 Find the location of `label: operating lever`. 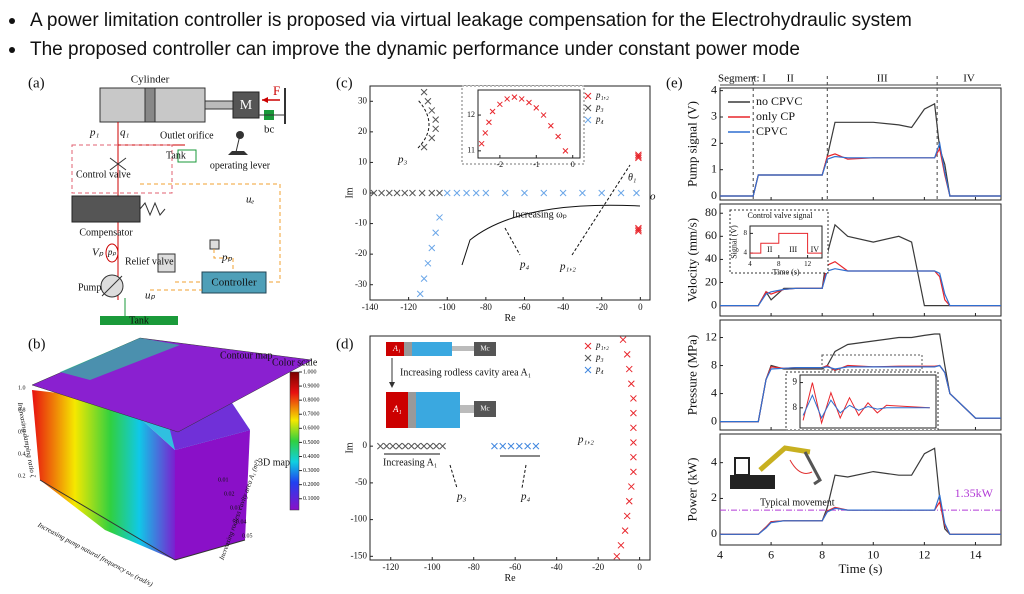

label: operating lever is located at coordinates (240, 165).